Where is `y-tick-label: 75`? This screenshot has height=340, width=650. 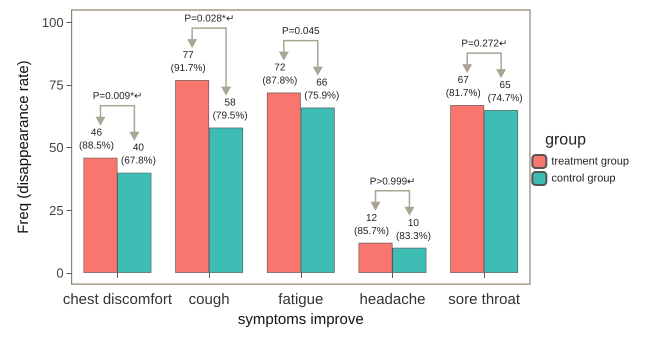
y-tick-label: 75 is located at coordinates (56, 85).